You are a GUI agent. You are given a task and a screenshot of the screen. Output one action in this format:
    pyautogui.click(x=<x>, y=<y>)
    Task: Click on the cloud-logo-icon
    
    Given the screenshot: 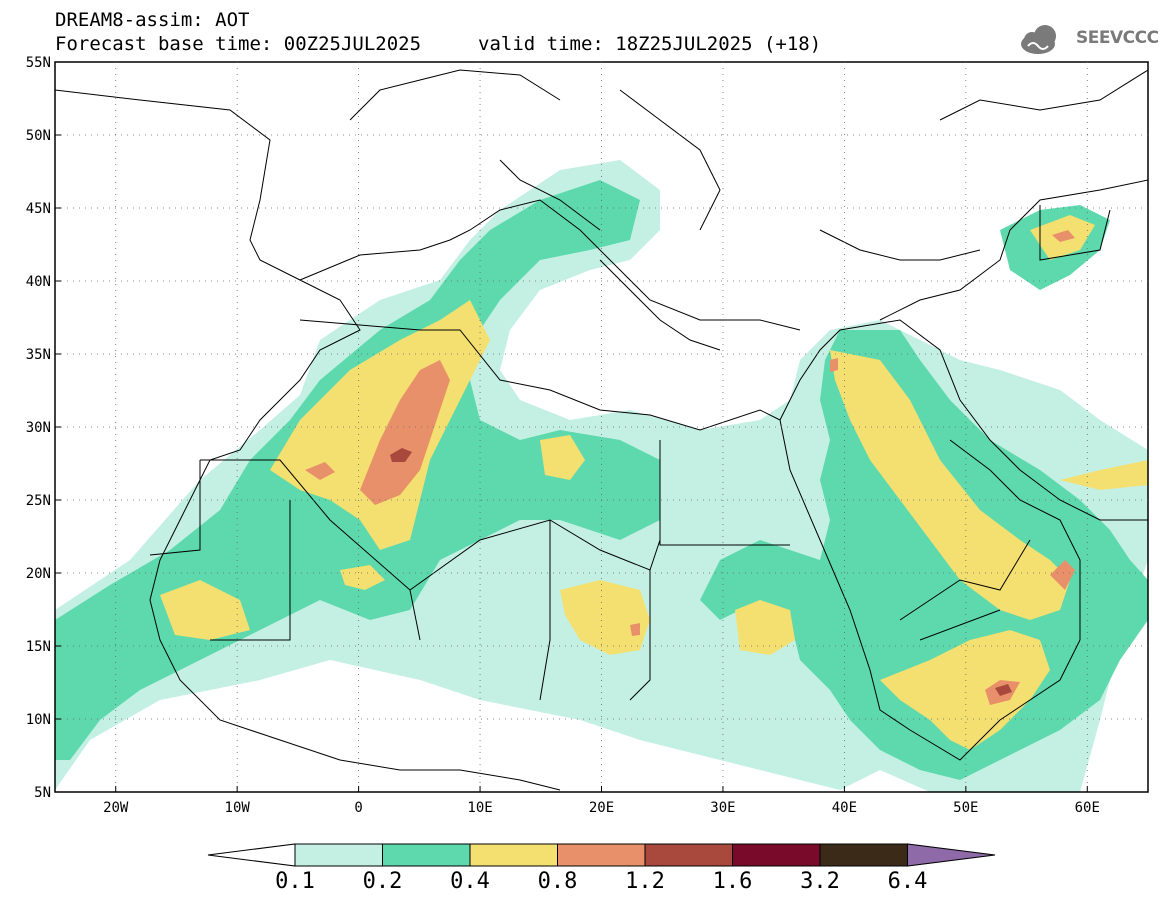 What is the action you would take?
    pyautogui.click(x=1038, y=39)
    